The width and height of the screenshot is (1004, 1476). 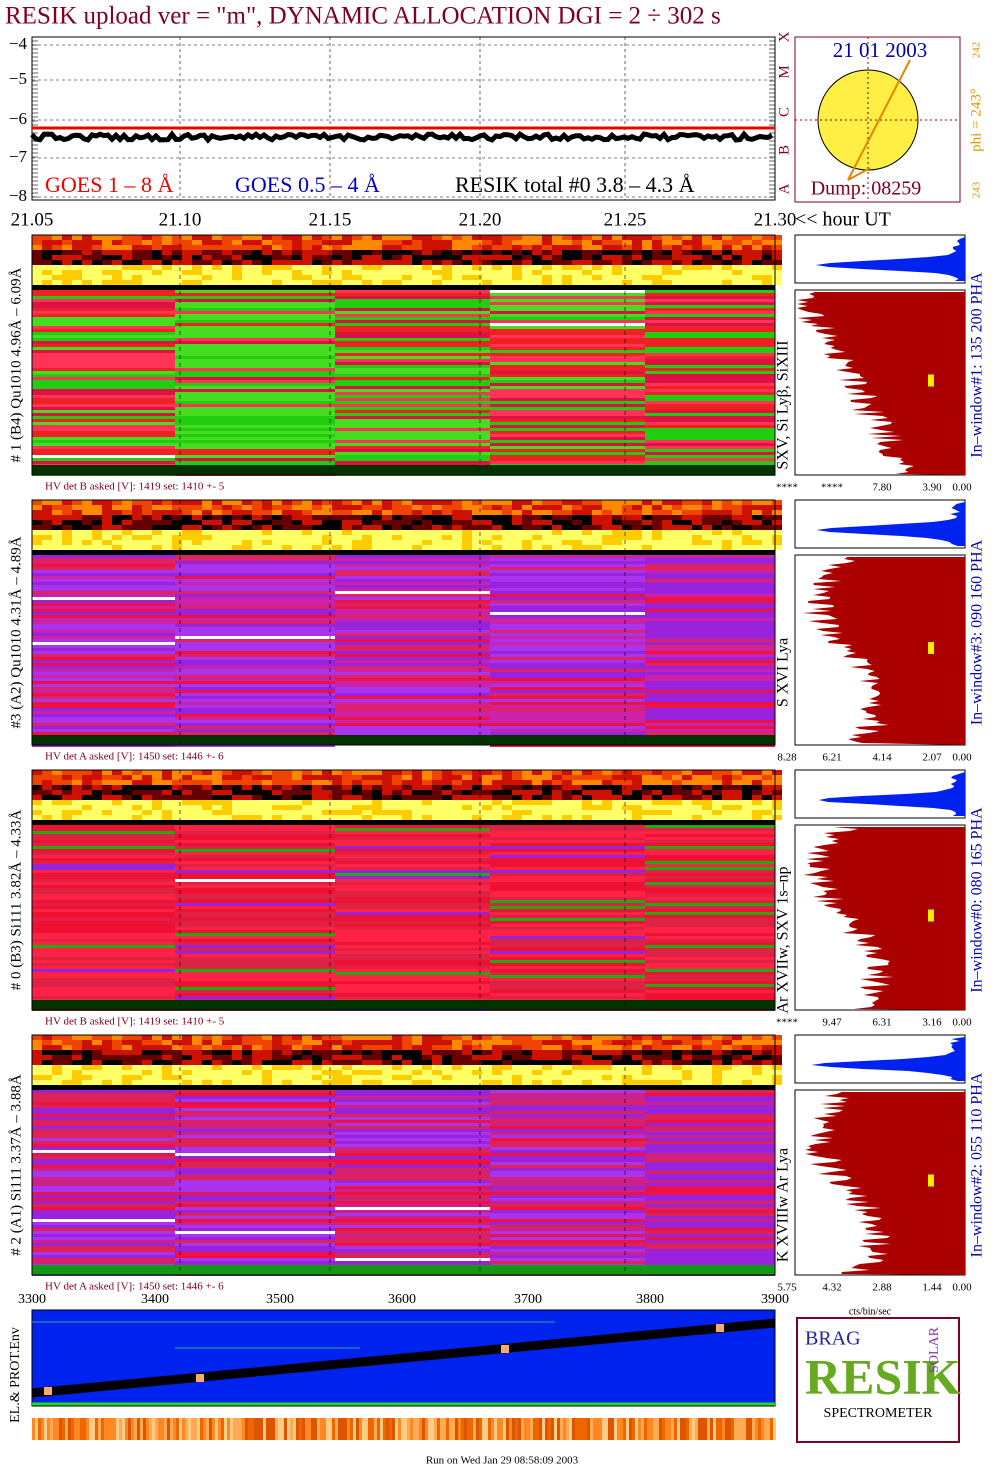 What do you see at coordinates (32, 219) in the screenshot?
I see `time-tick-label: 21.05` at bounding box center [32, 219].